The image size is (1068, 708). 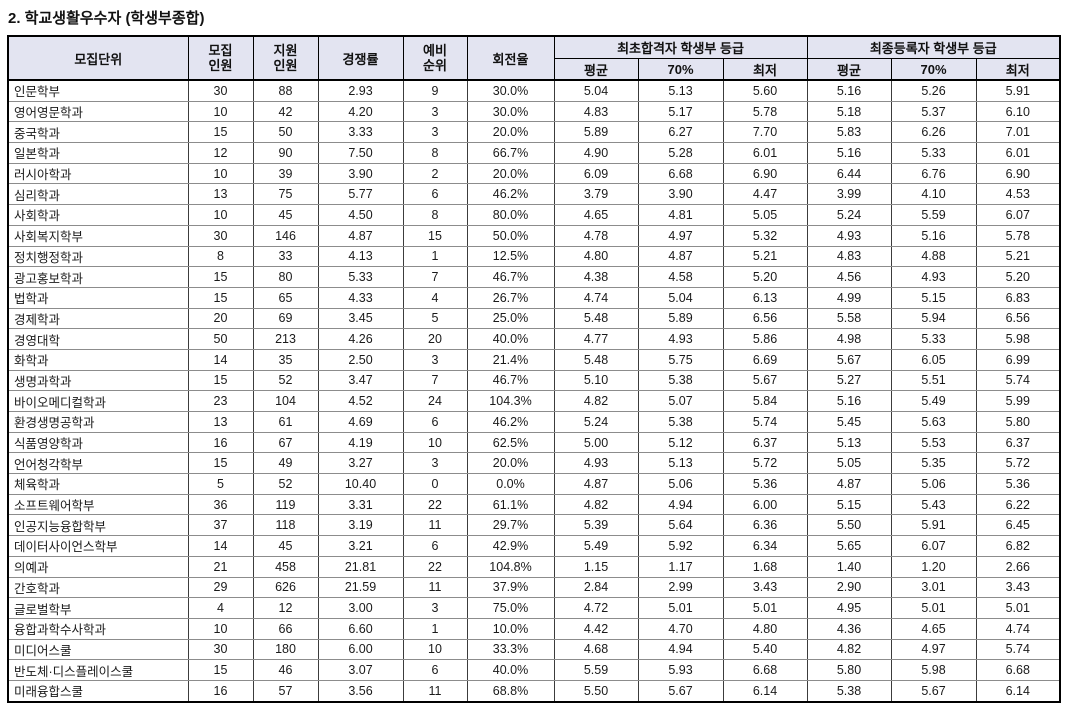 I want to click on value-cell: 2.90, so click(x=849, y=587).